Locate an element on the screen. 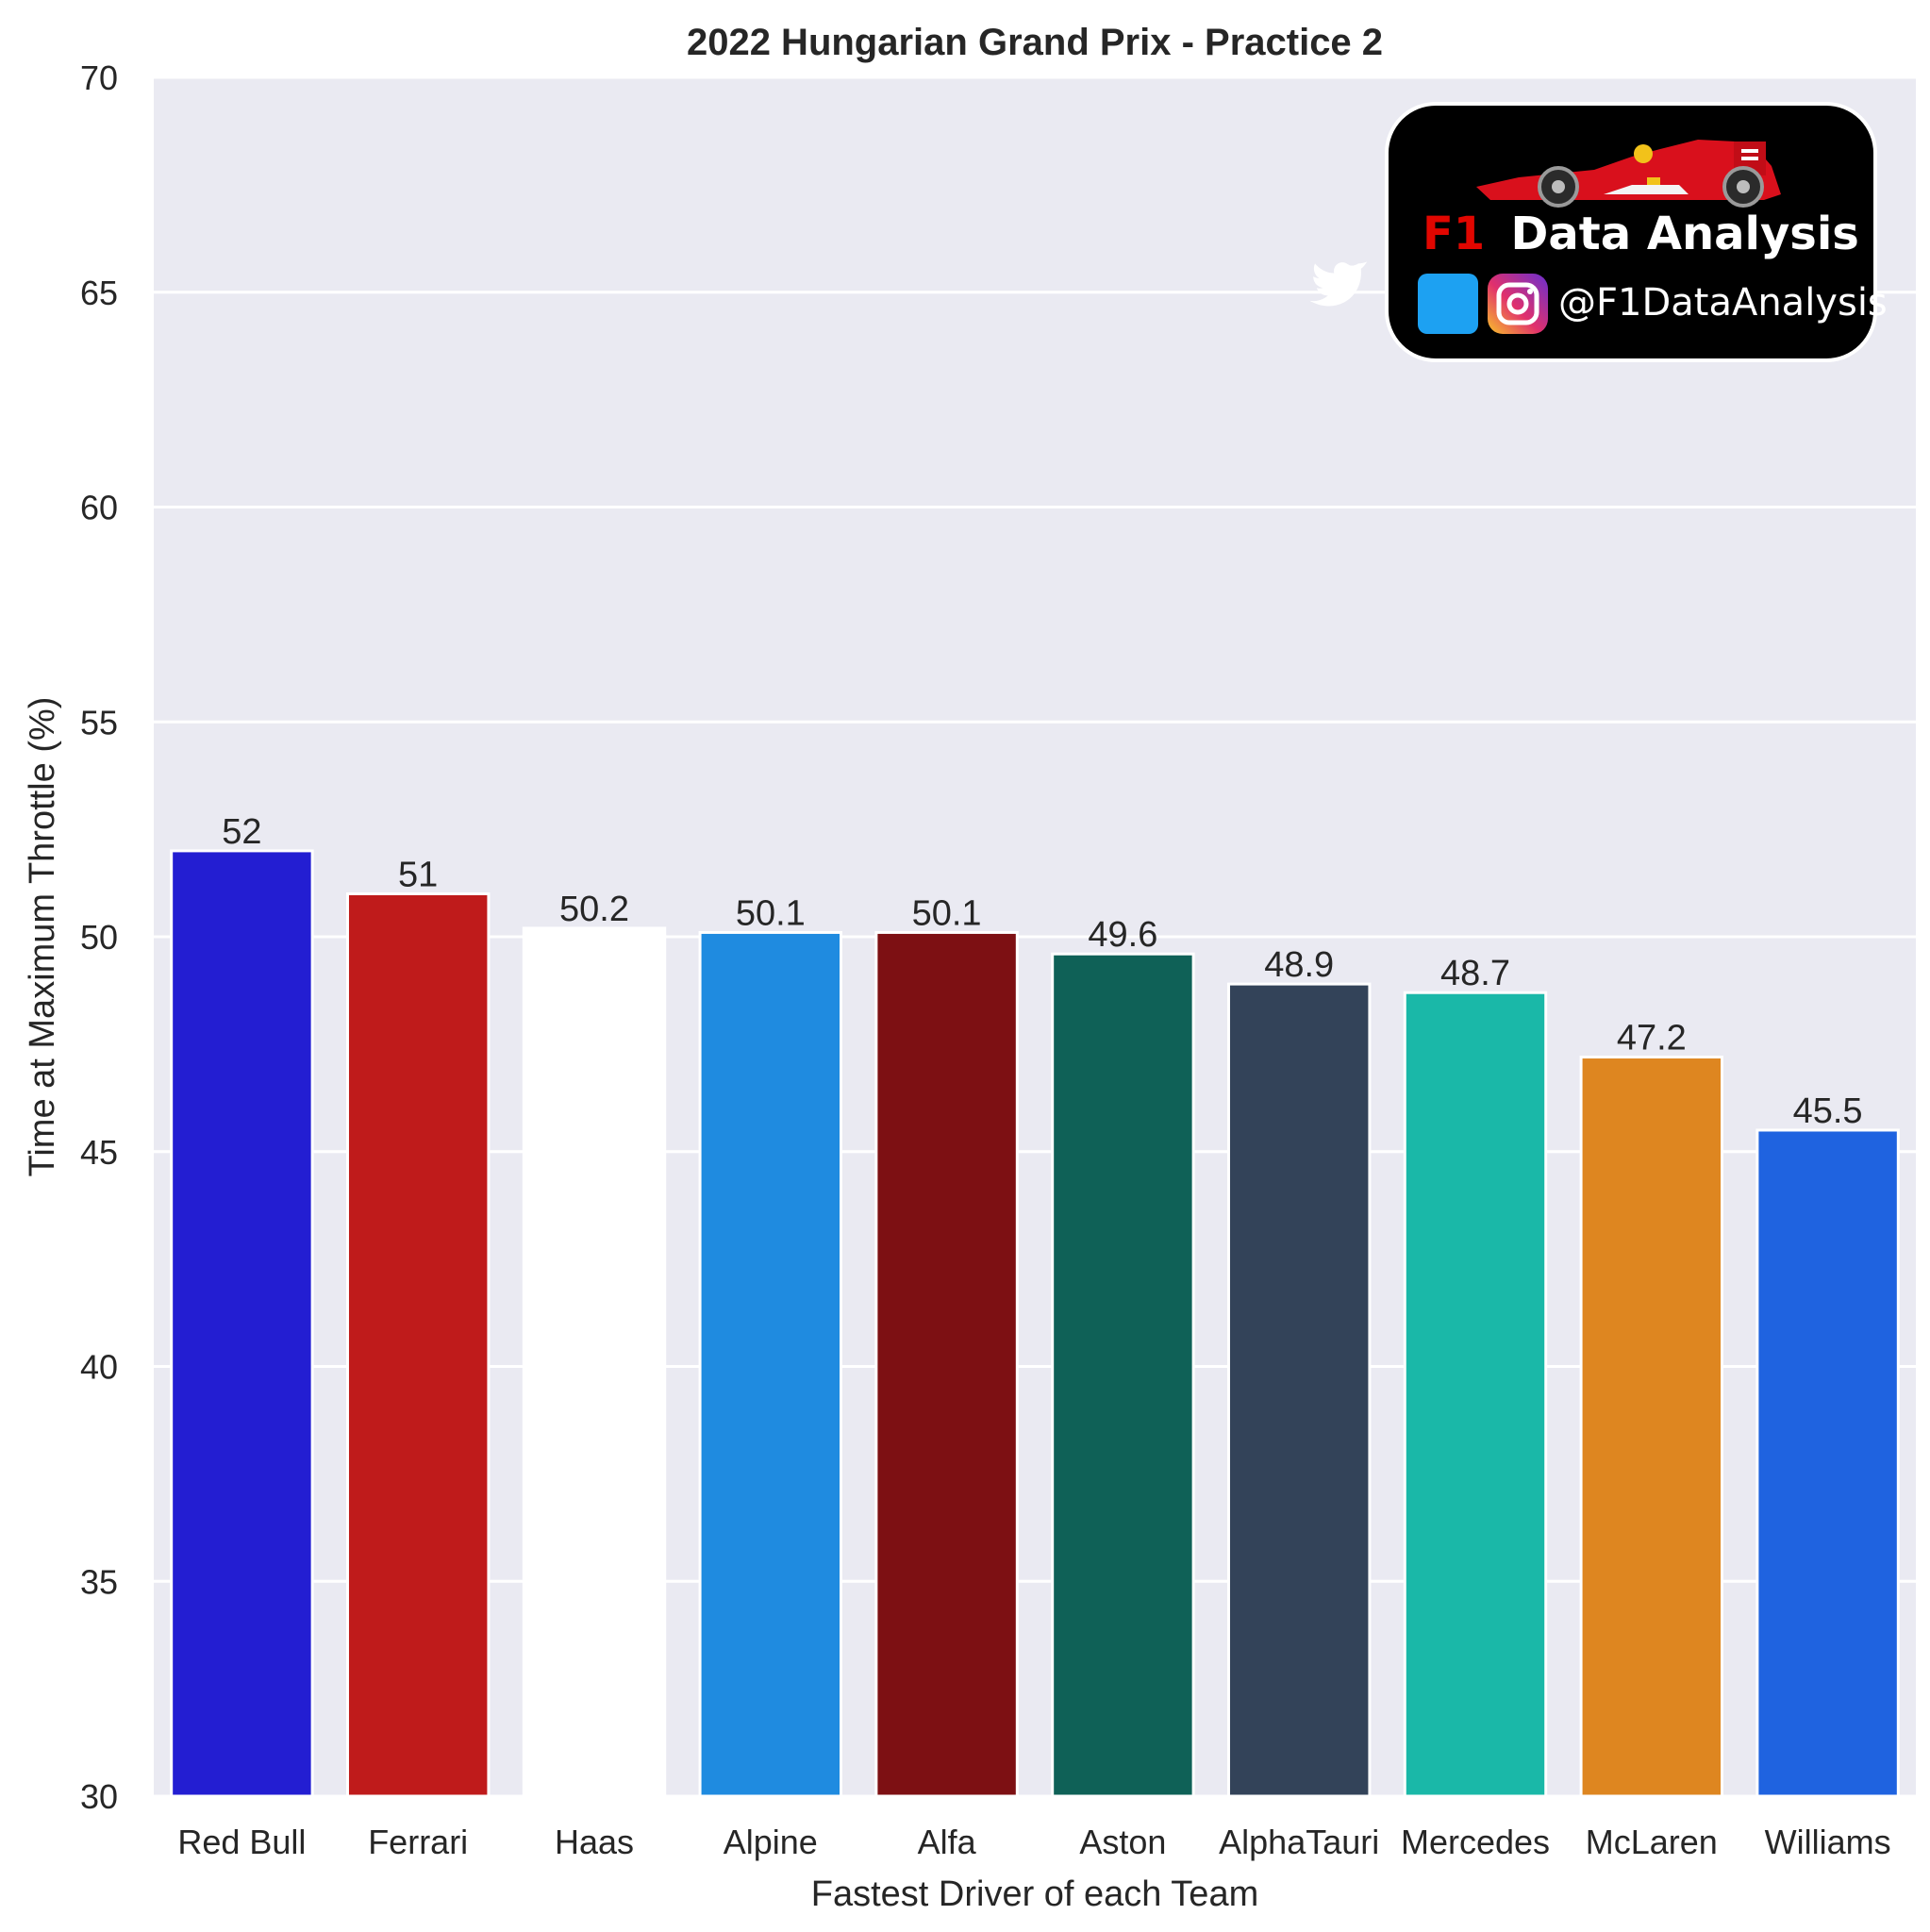 The image size is (1930, 1932). x-tick-label: Haas is located at coordinates (594, 1842).